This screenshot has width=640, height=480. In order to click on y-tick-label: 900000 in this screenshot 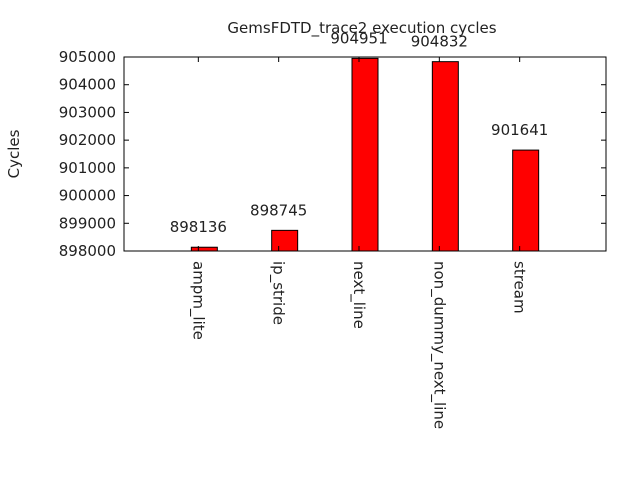, I will do `click(87, 196)`.